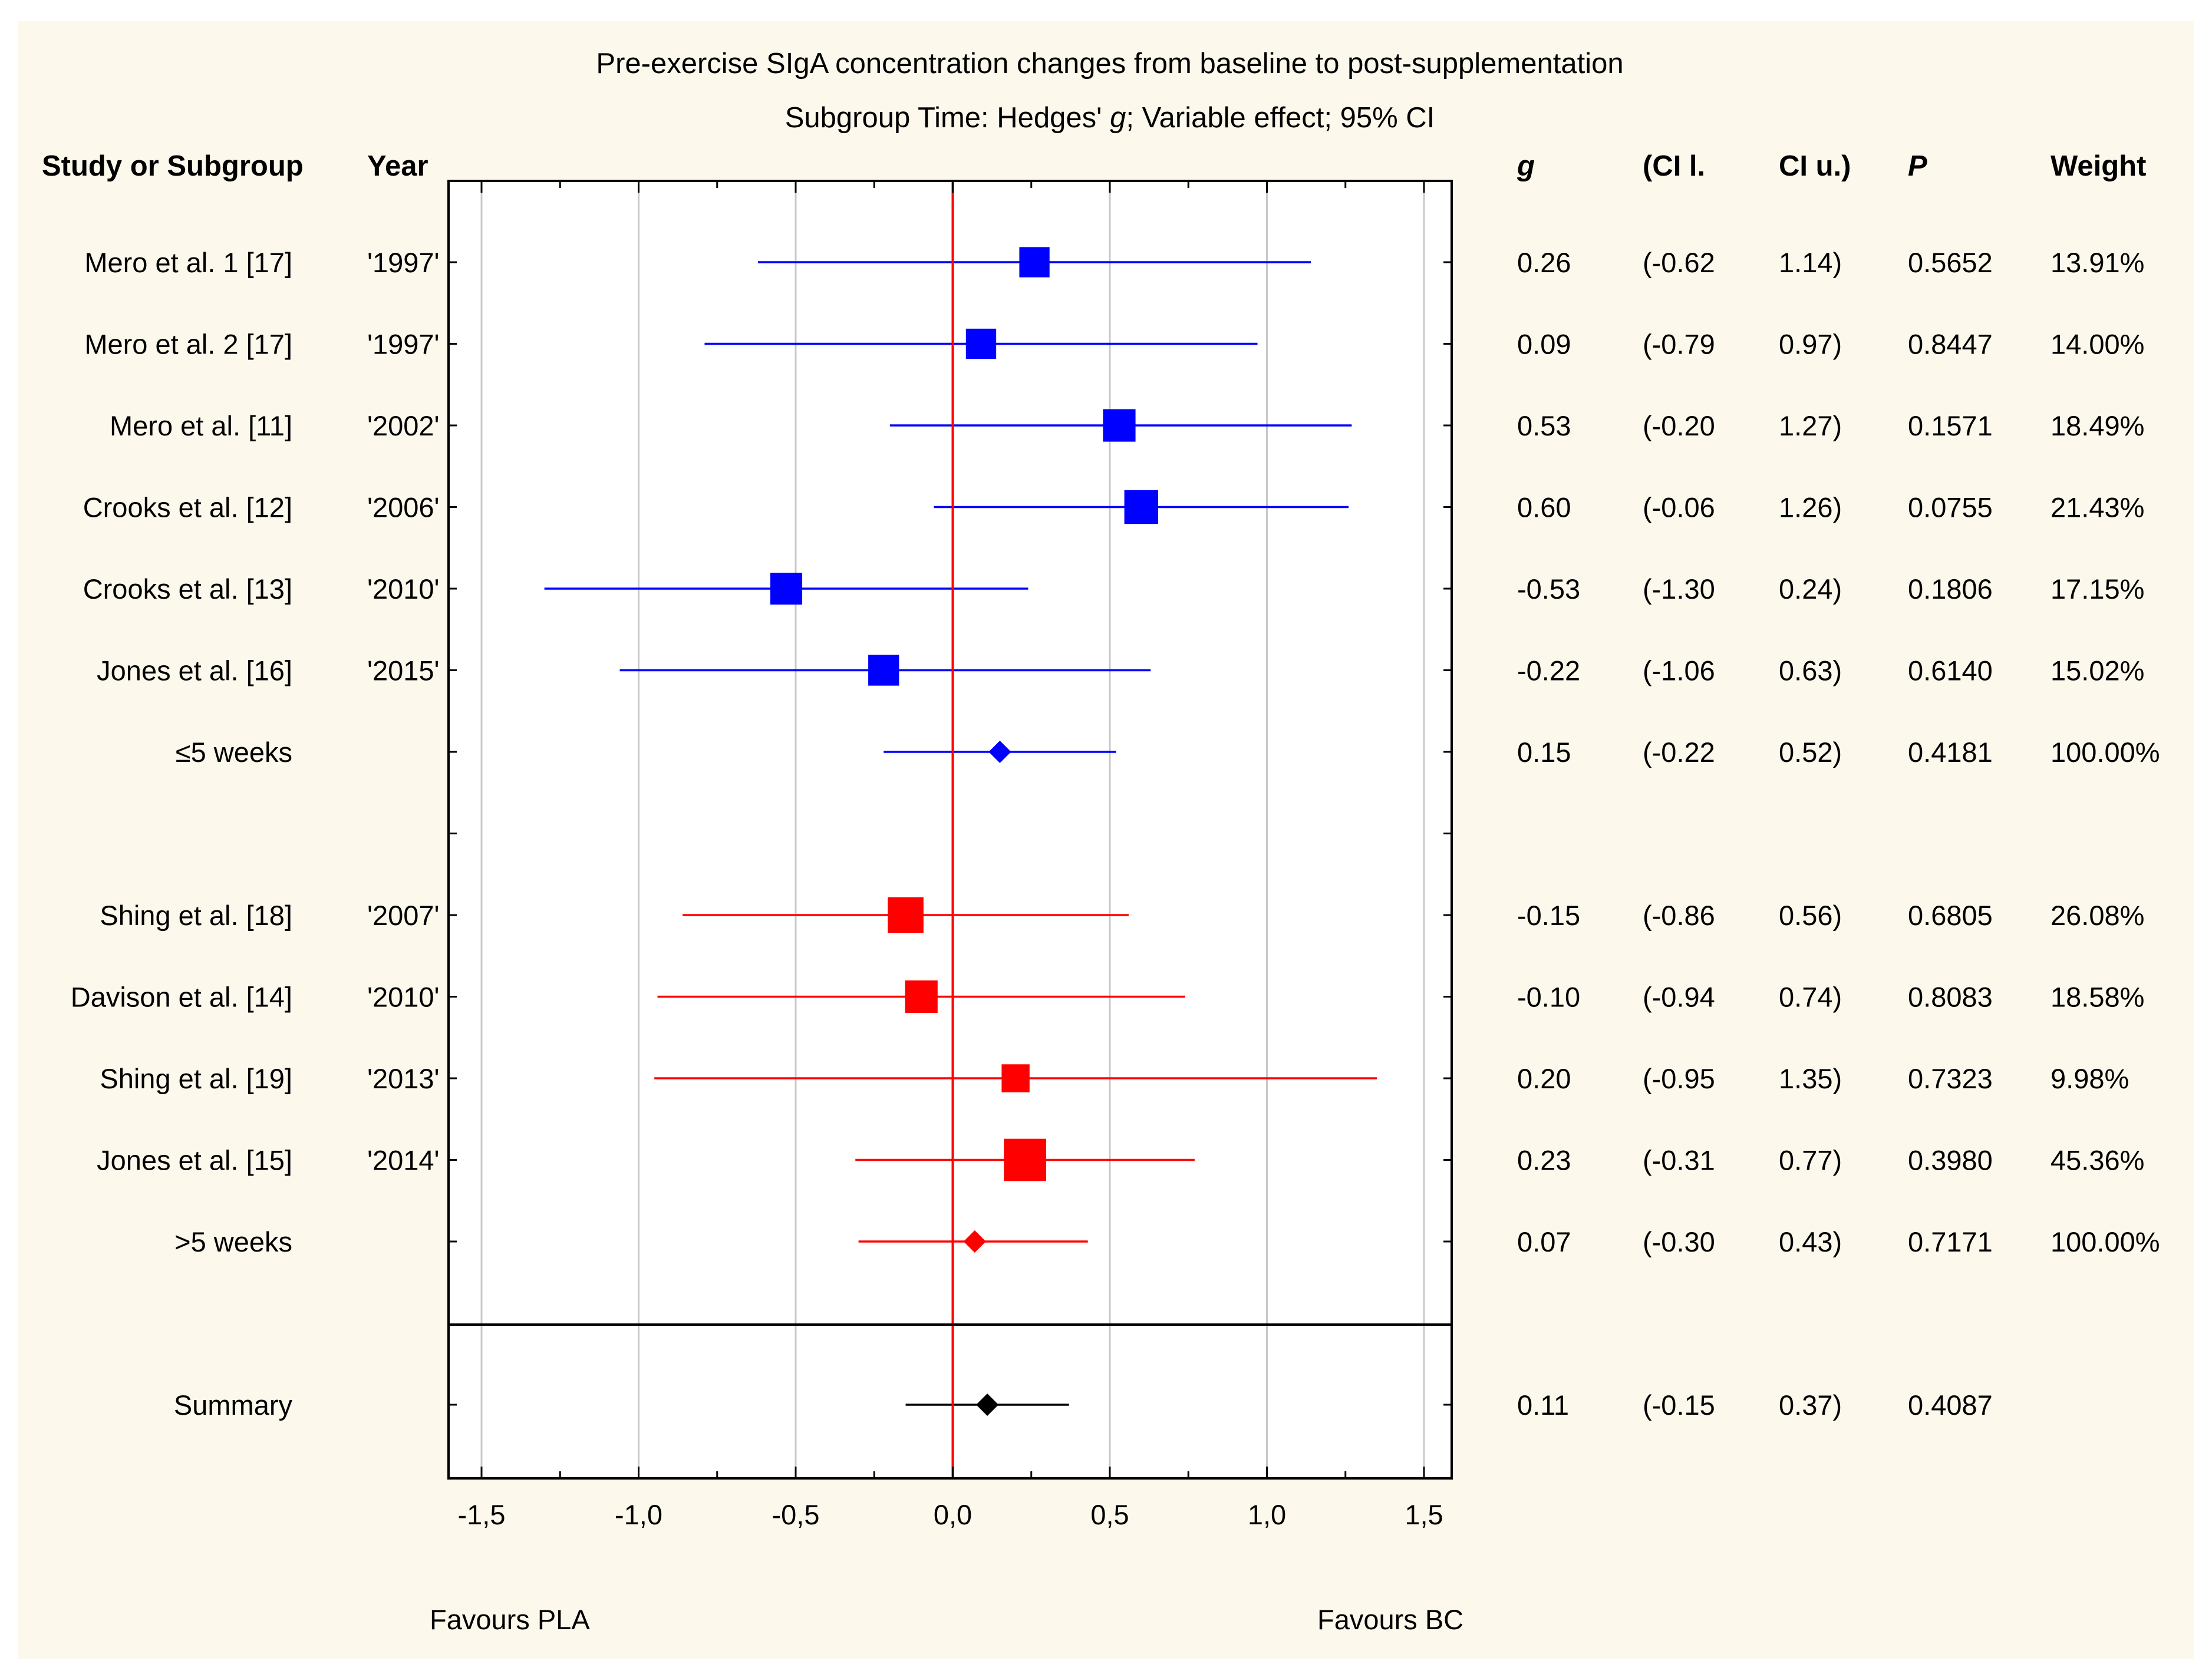 This screenshot has width=2212, height=1674. Describe the element at coordinates (1811, 589) in the screenshot. I see `row-ci-upper: 0.24)` at that location.